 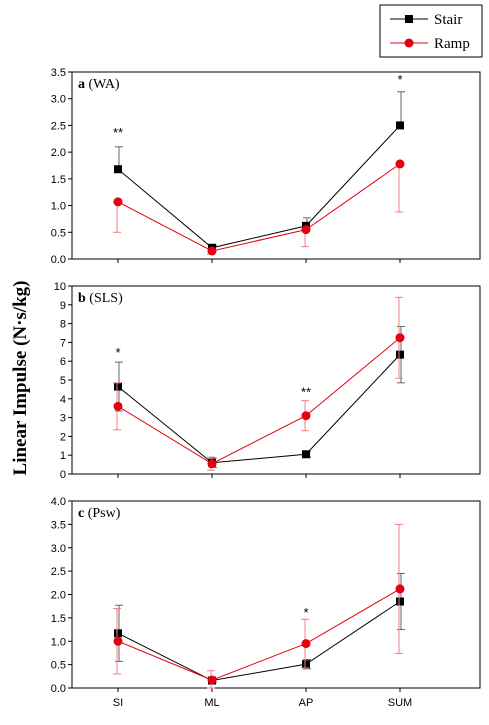 What do you see at coordinates (63, 419) in the screenshot?
I see `y-tick-label: 3` at bounding box center [63, 419].